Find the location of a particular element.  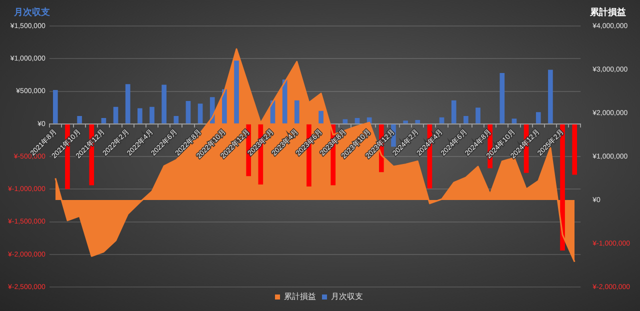

y-axis-title: 月次収支 is located at coordinates (32, 12).